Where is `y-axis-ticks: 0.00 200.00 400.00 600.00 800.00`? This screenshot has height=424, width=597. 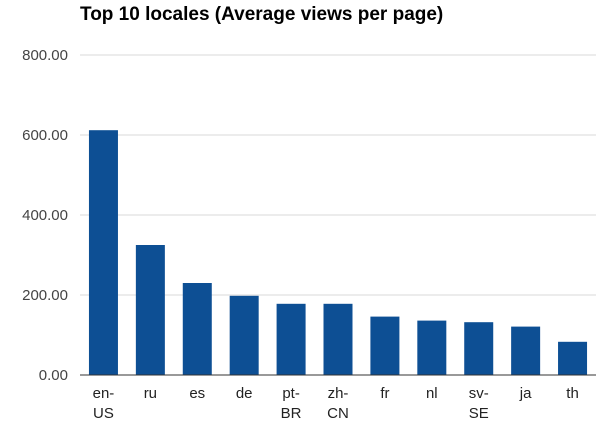 y-axis-ticks: 0.00 200.00 400.00 600.00 800.00 is located at coordinates (45, 215).